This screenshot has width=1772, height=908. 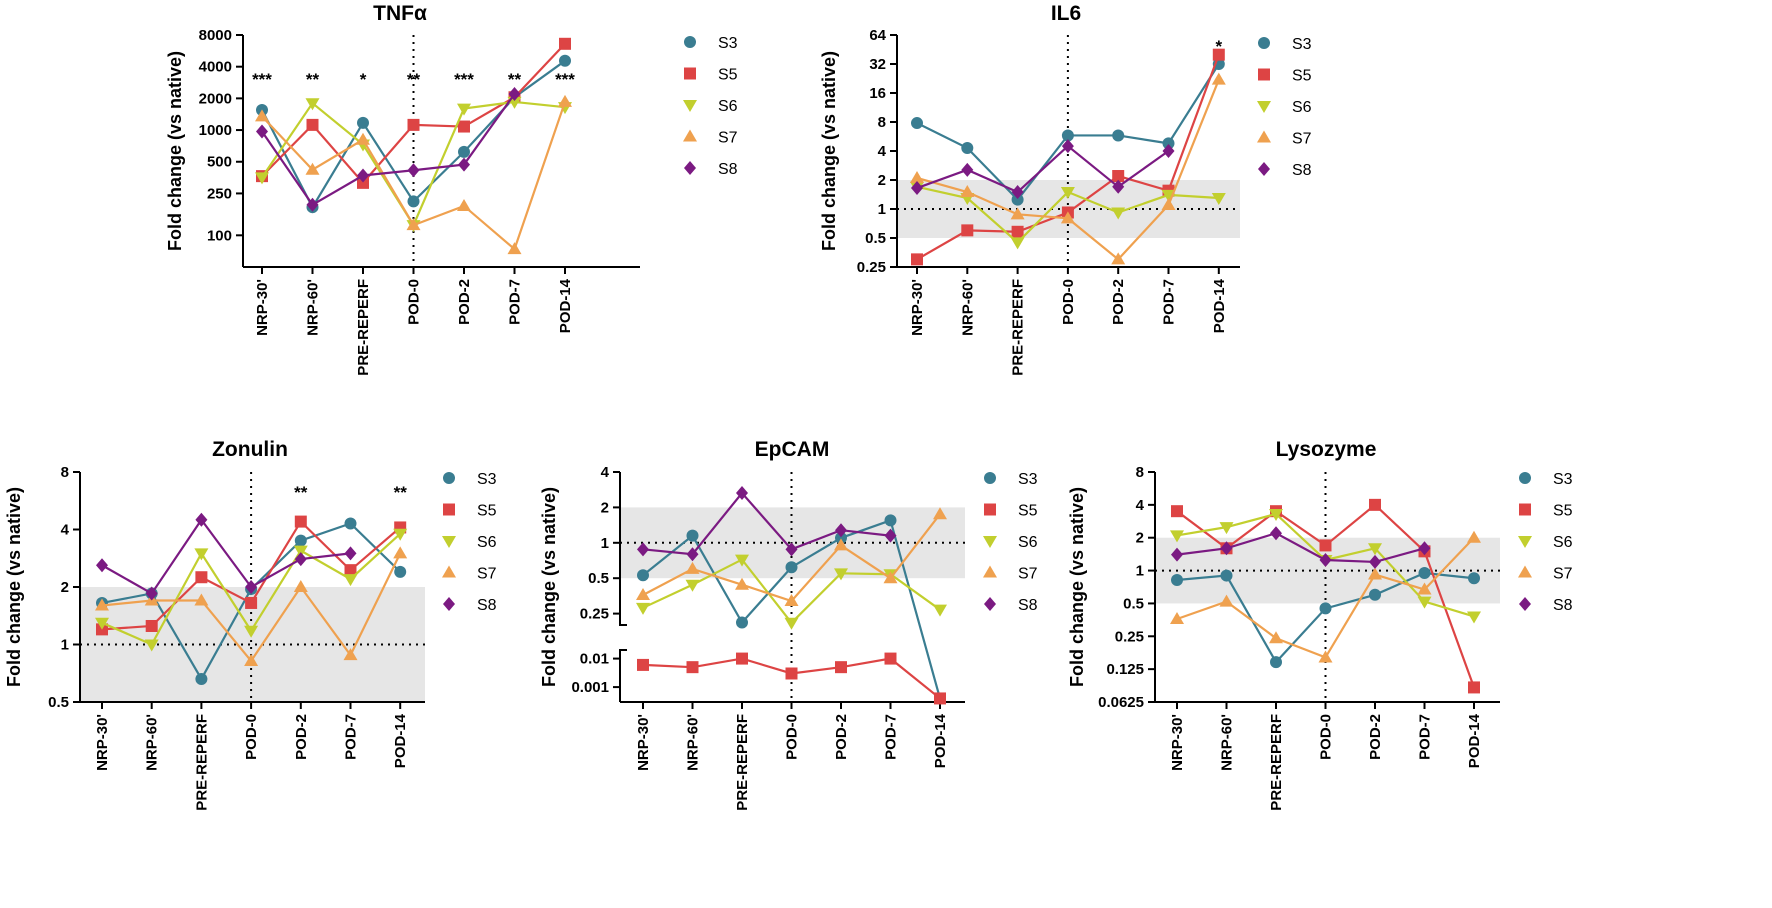 I want to click on legend-marker-s5, so click(x=449, y=509).